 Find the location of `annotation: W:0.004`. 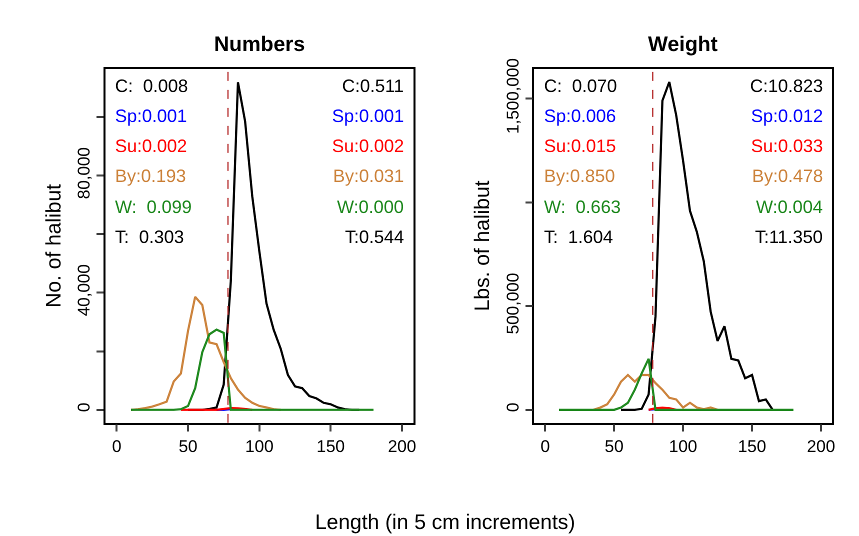

annotation: W:0.004 is located at coordinates (789, 207).